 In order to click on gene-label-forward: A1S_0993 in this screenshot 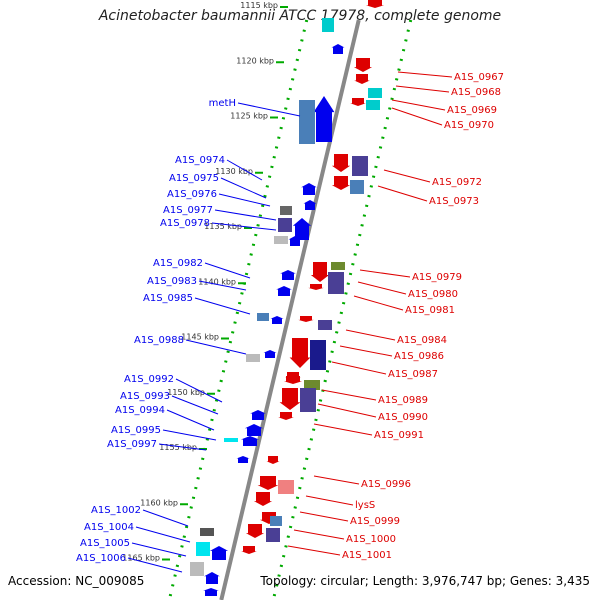, I will do `click(145, 396)`.